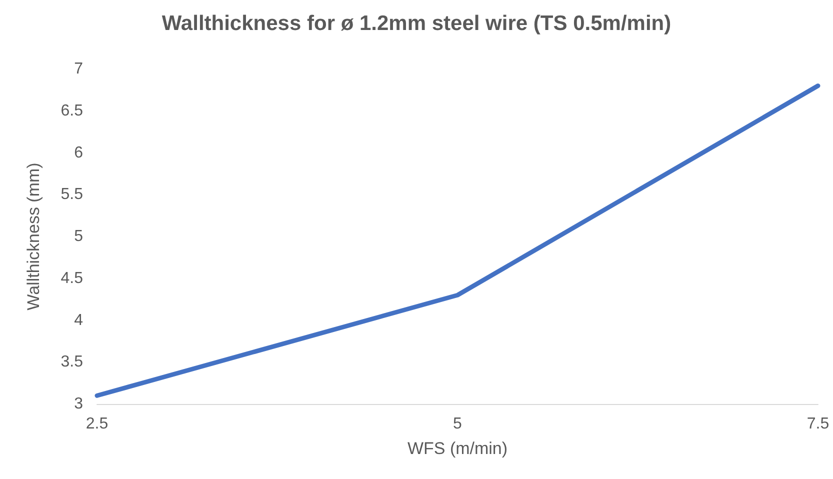  What do you see at coordinates (79, 320) in the screenshot?
I see `y-tick-label: 4` at bounding box center [79, 320].